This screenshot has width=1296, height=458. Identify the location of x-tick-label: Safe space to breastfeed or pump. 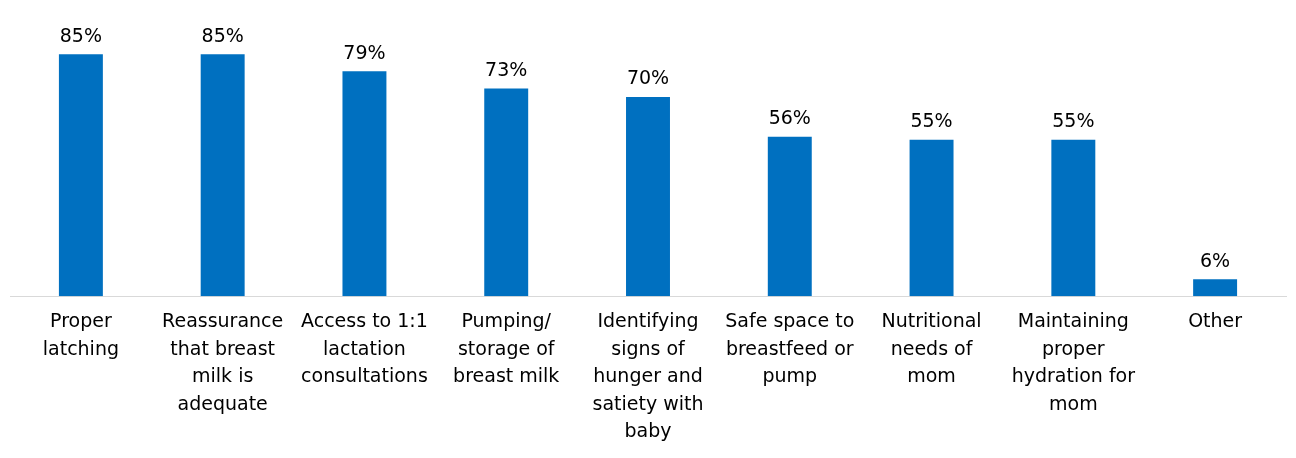
(790, 347).